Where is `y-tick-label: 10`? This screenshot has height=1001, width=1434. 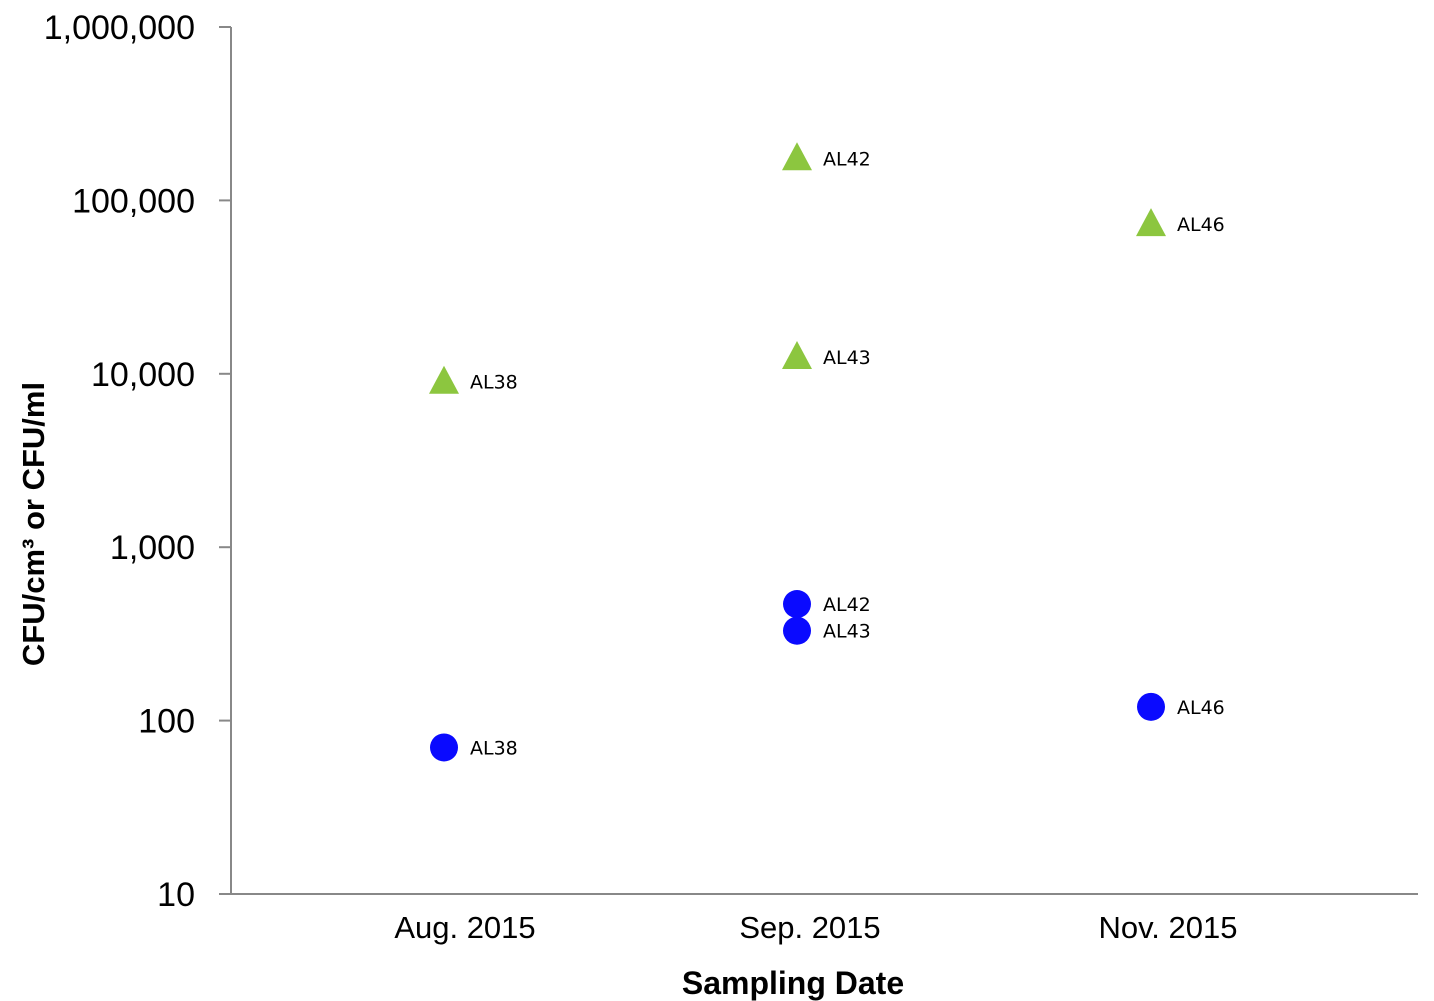 y-tick-label: 10 is located at coordinates (176, 895).